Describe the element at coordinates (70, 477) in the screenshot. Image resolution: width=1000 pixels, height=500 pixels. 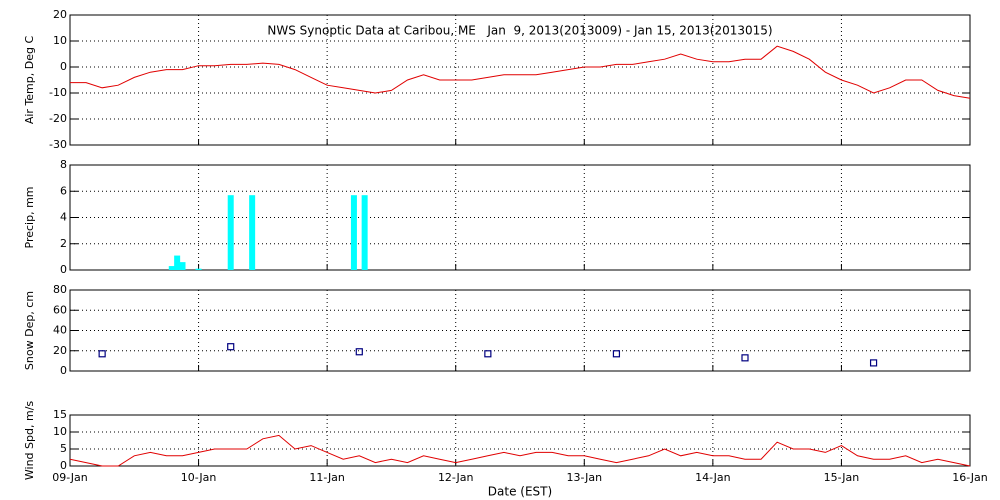
I see `x-tick-label: 09-Jan` at that location.